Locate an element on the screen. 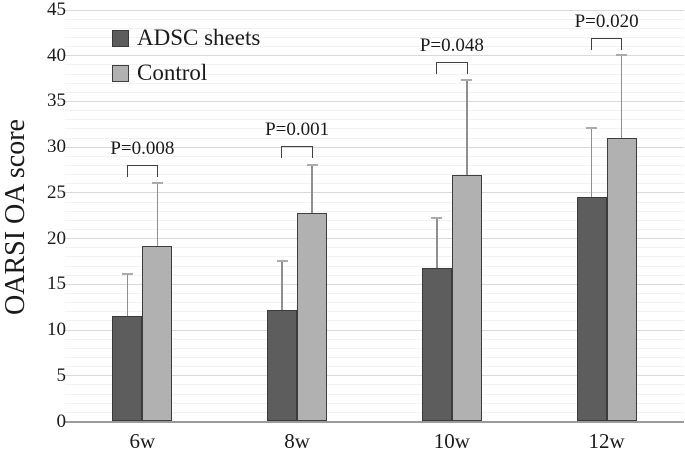 The image size is (685, 453). legend-label: Control is located at coordinates (172, 72).